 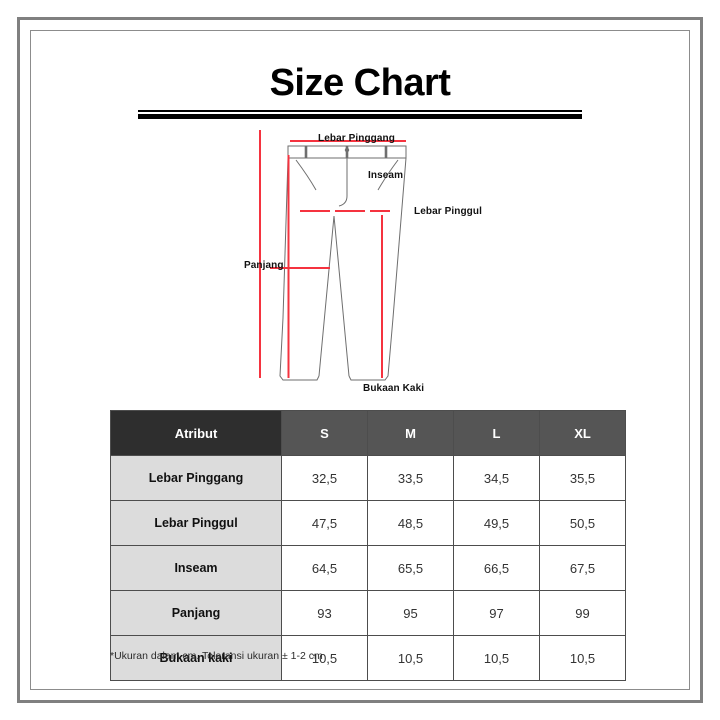 What do you see at coordinates (324, 613) in the screenshot?
I see `cell-value-s: 93` at bounding box center [324, 613].